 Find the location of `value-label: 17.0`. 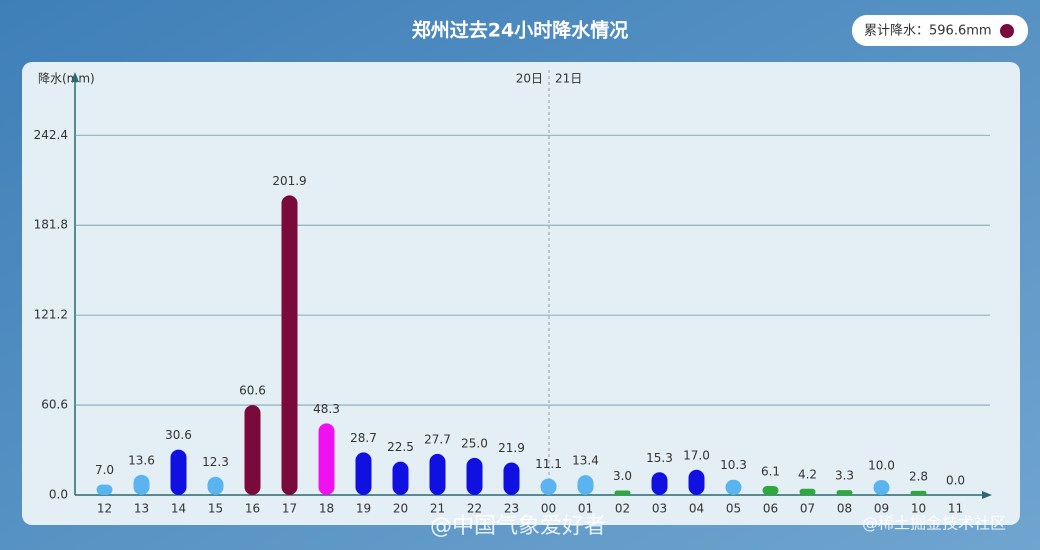

value-label: 17.0 is located at coordinates (696, 455).